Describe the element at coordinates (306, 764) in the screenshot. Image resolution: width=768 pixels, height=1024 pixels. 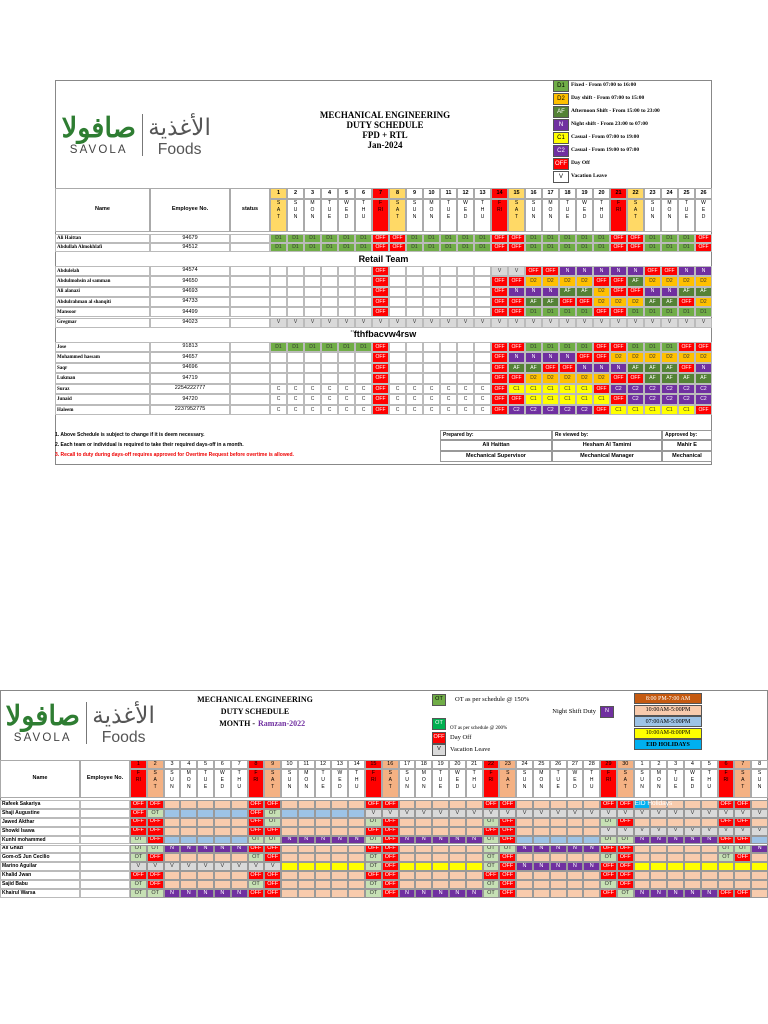
I see `day-number: 11` at that location.